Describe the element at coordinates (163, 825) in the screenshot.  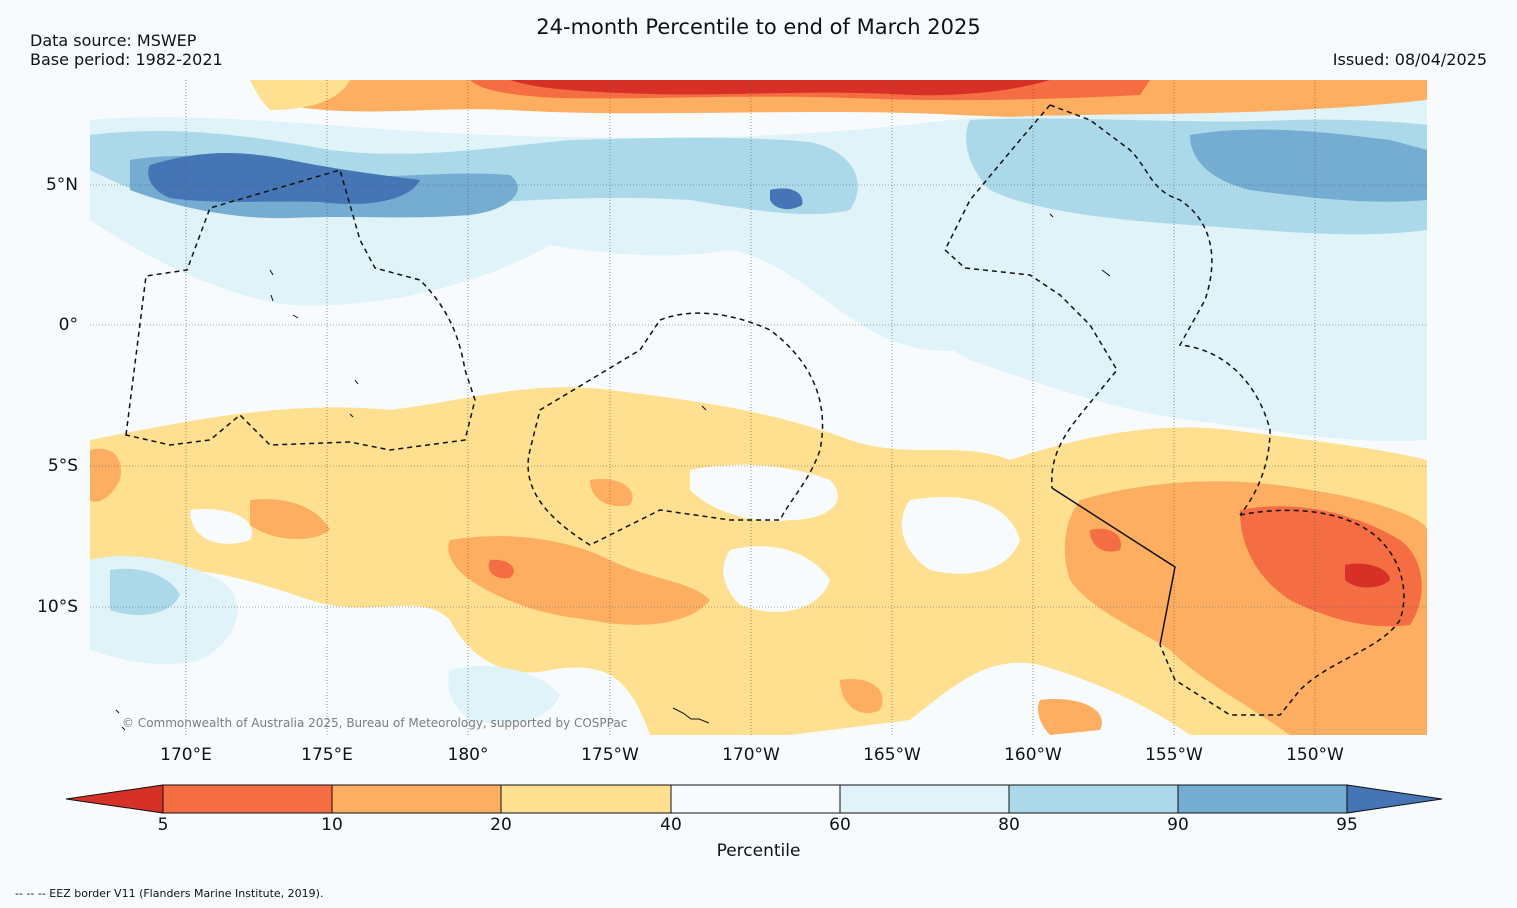
I see `colorbar-tick-5: 5` at that location.